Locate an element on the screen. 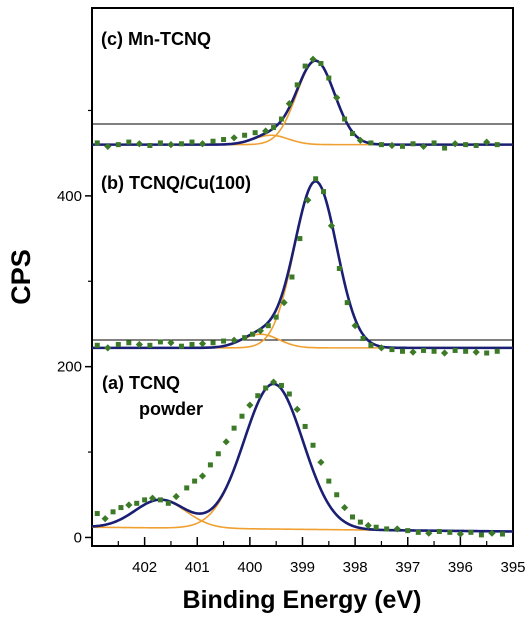  y-tick-label: 200 is located at coordinates (69, 367).